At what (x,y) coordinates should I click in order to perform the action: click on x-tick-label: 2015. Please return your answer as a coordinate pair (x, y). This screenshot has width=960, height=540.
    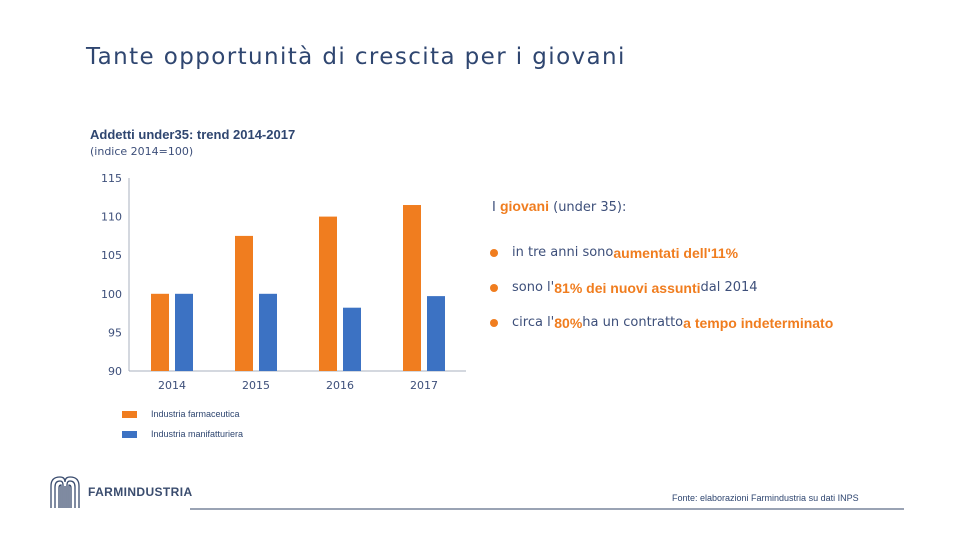
    Looking at the image, I should click on (256, 385).